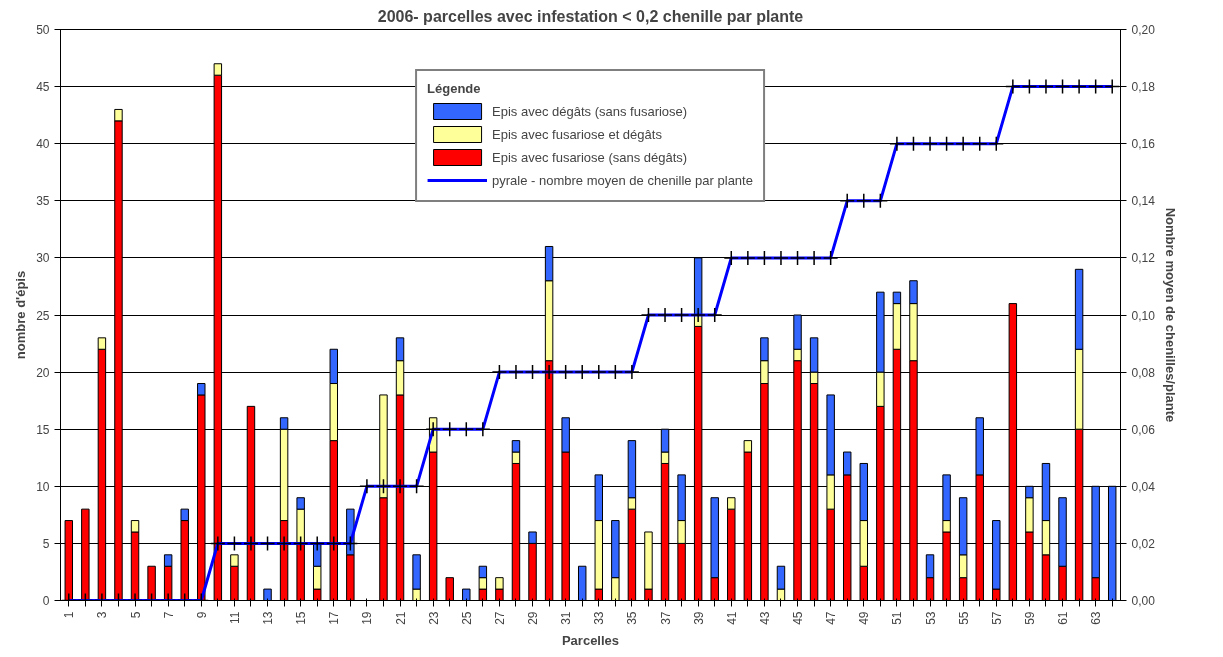 This screenshot has height=657, width=1223. What do you see at coordinates (43, 144) in the screenshot?
I see `y-tick-label: 40` at bounding box center [43, 144].